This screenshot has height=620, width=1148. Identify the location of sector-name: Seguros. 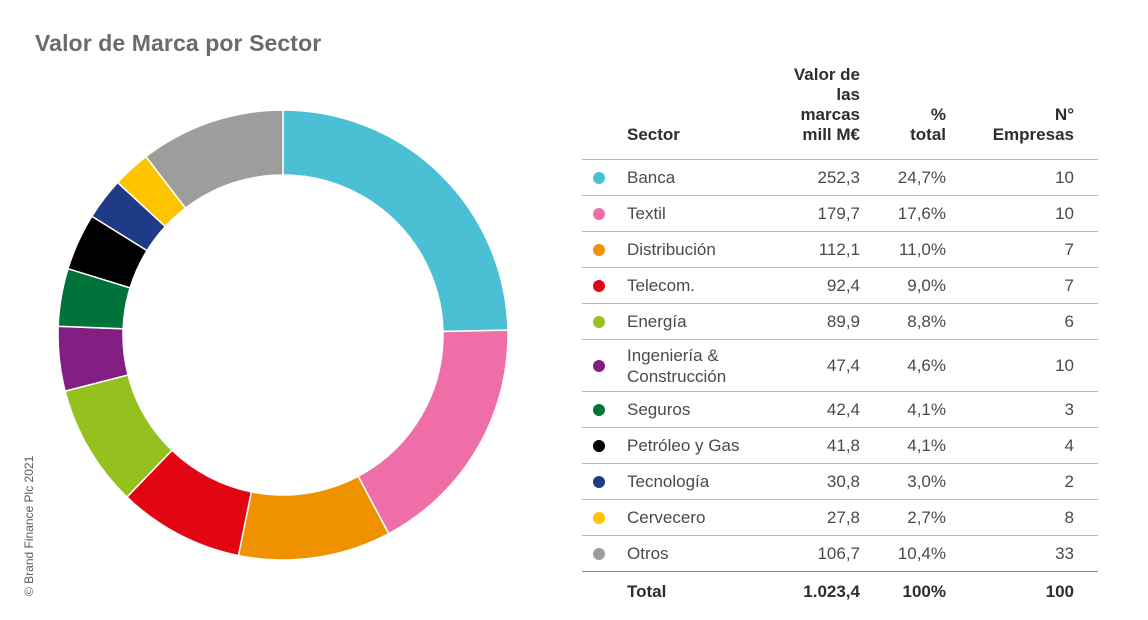
(659, 409).